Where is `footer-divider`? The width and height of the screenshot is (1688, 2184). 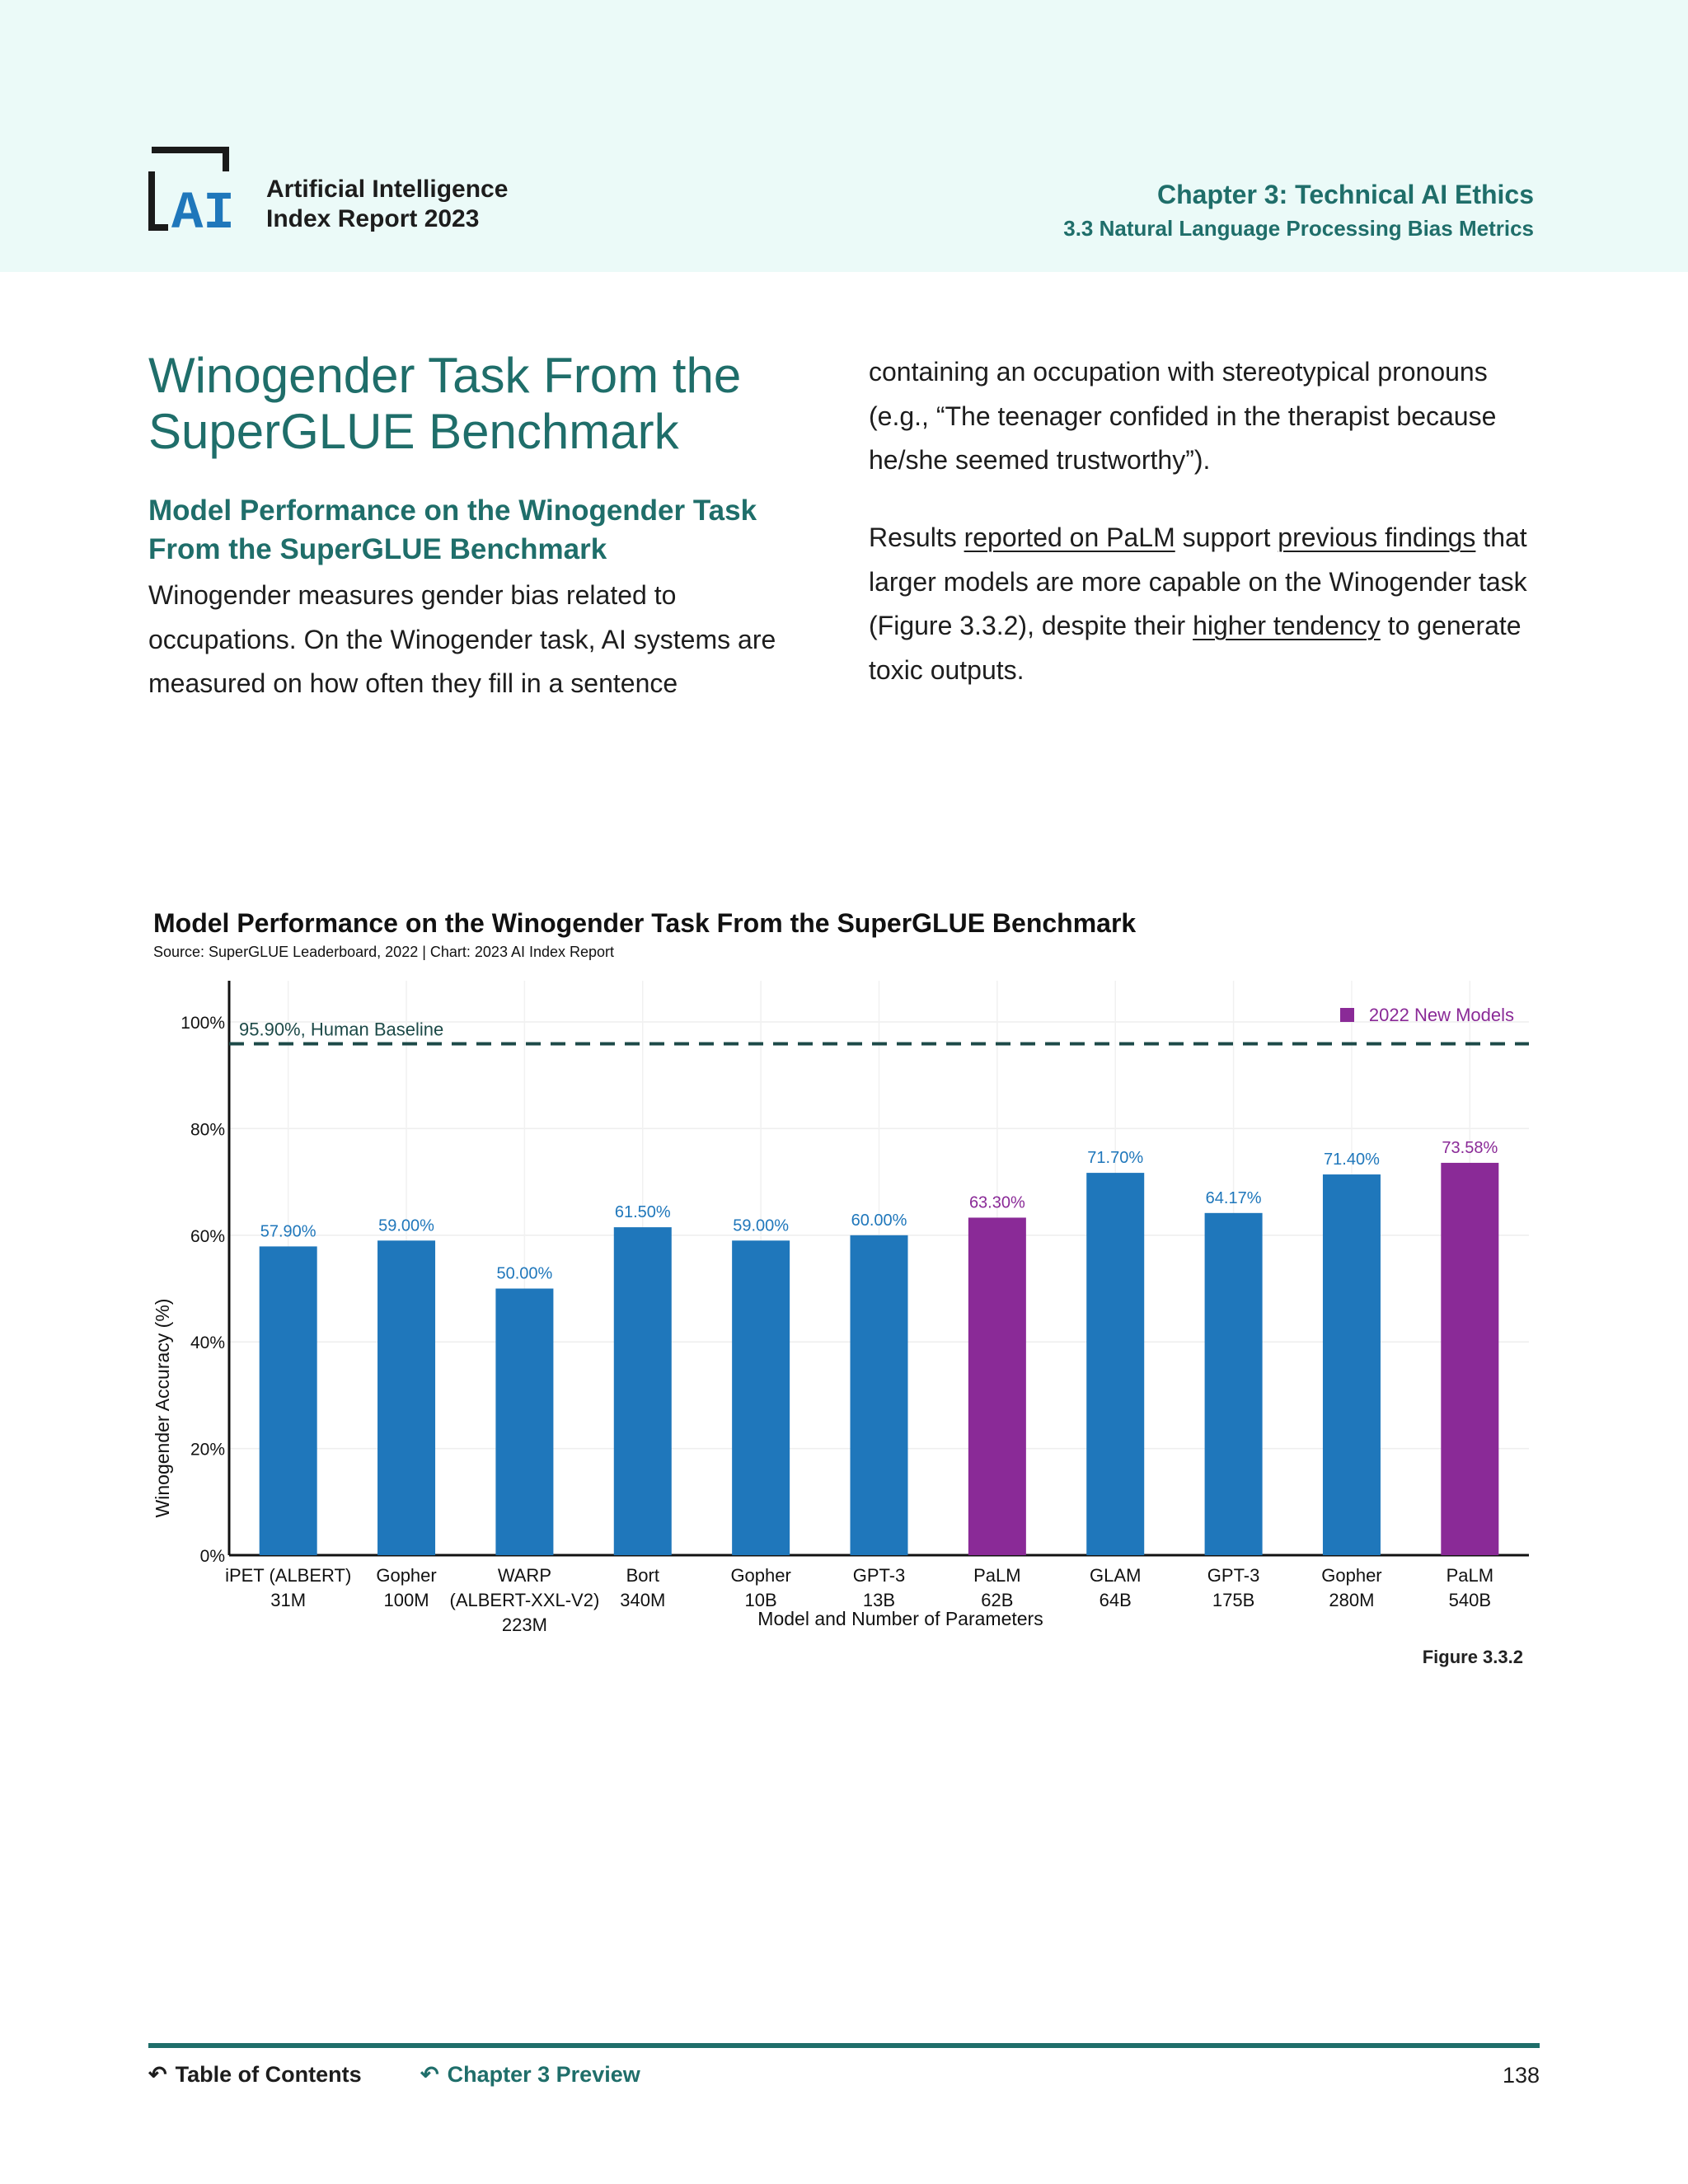 footer-divider is located at coordinates (844, 2045).